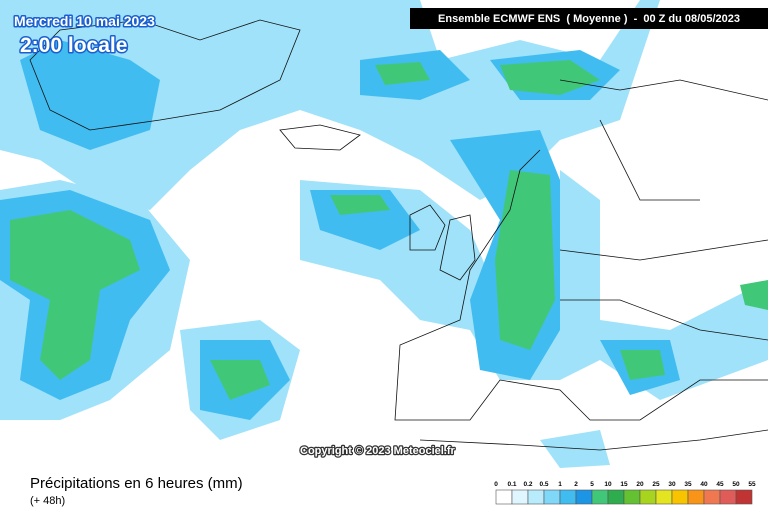 This screenshot has width=768, height=512. What do you see at coordinates (608, 484) in the screenshot?
I see `legend-label: 10` at bounding box center [608, 484].